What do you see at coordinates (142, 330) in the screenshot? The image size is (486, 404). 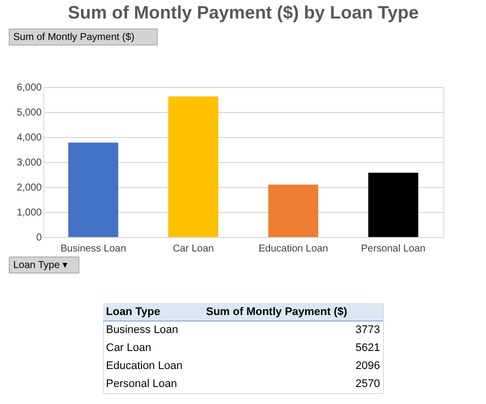 I see `category-label: Business Loan` at bounding box center [142, 330].